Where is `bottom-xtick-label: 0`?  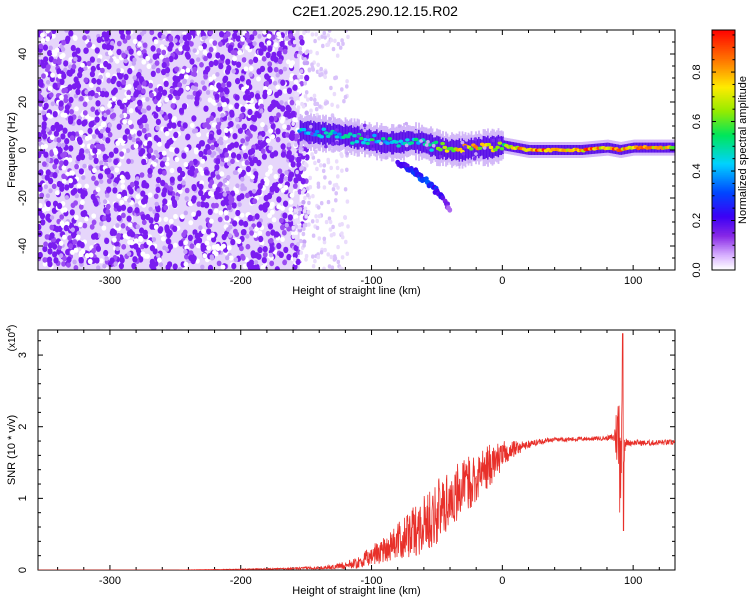 bottom-xtick-label: 0 is located at coordinates (502, 581).